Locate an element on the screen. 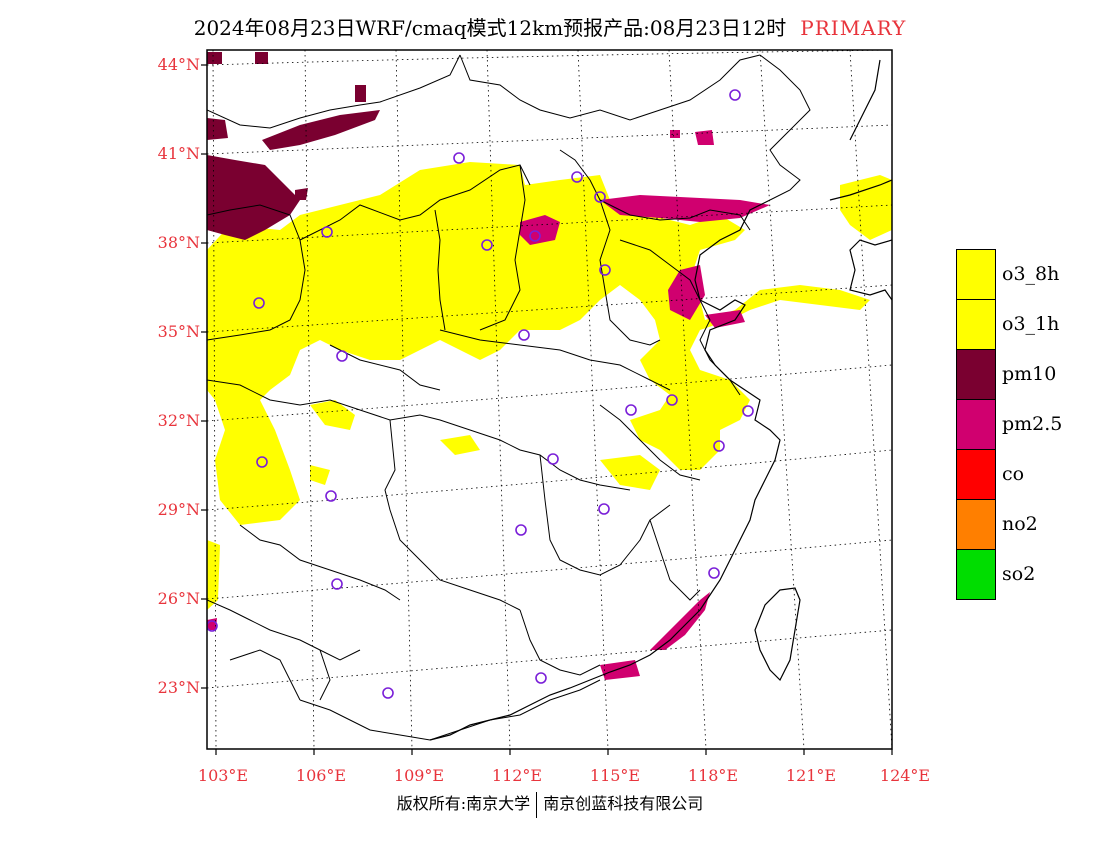  legend-item-so2: so2 is located at coordinates (1026, 574).